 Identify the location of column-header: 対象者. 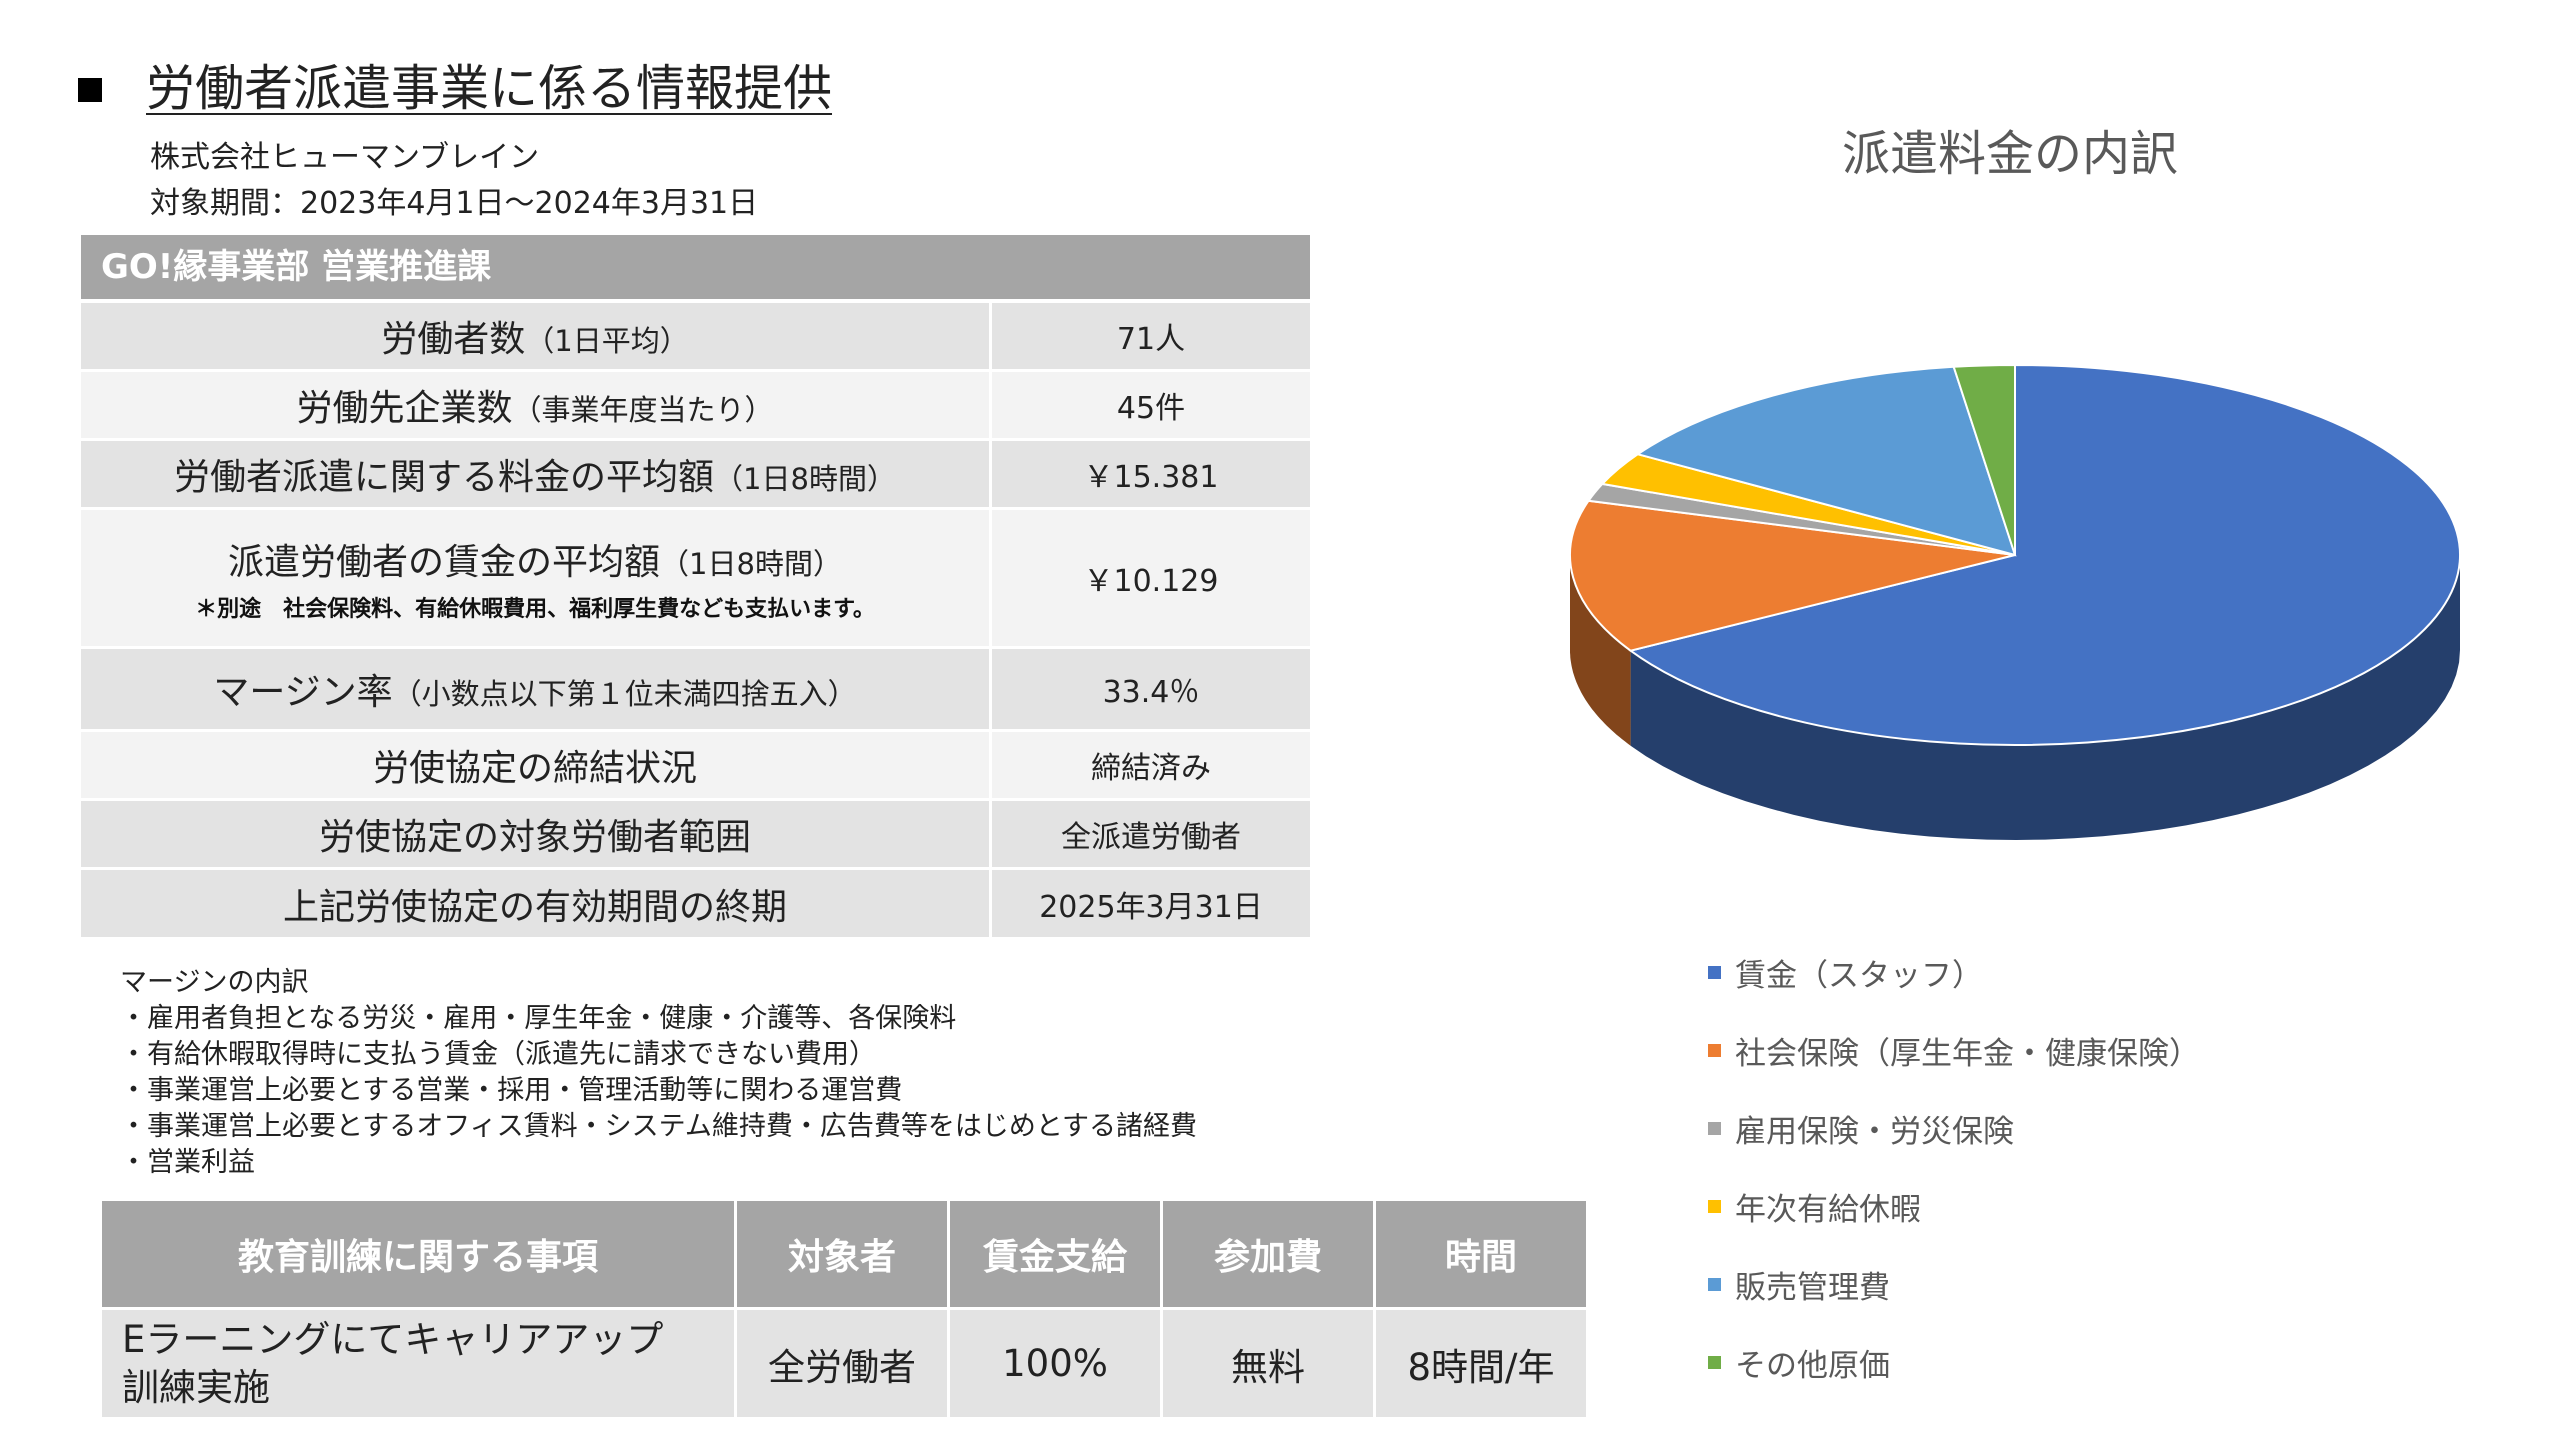
(843, 1254).